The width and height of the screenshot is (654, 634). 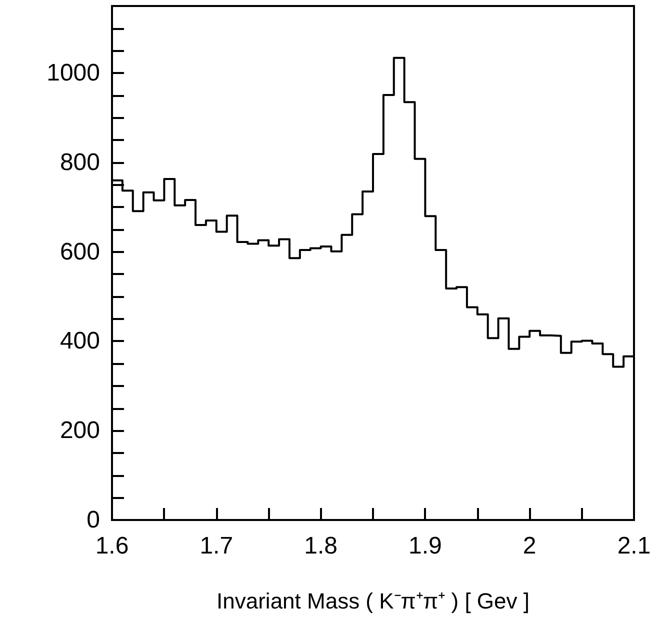 I want to click on x-tick-label: 1.8, so click(x=321, y=546).